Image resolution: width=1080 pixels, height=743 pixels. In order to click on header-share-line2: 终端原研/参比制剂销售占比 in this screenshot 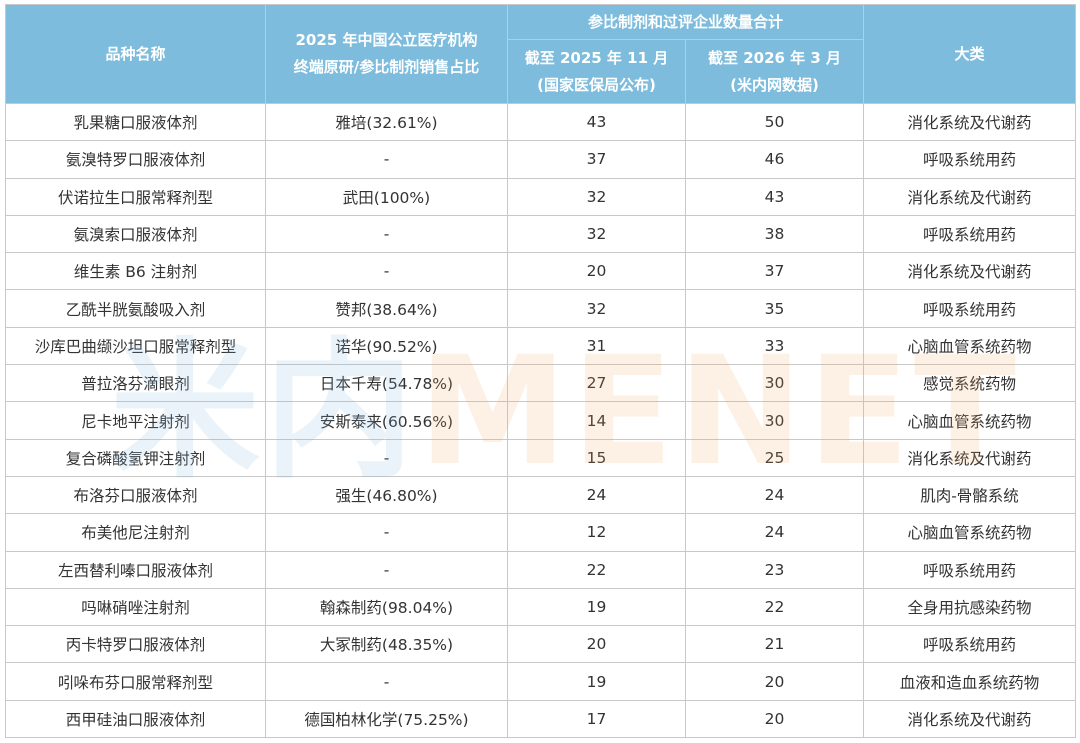, I will do `click(386, 67)`.